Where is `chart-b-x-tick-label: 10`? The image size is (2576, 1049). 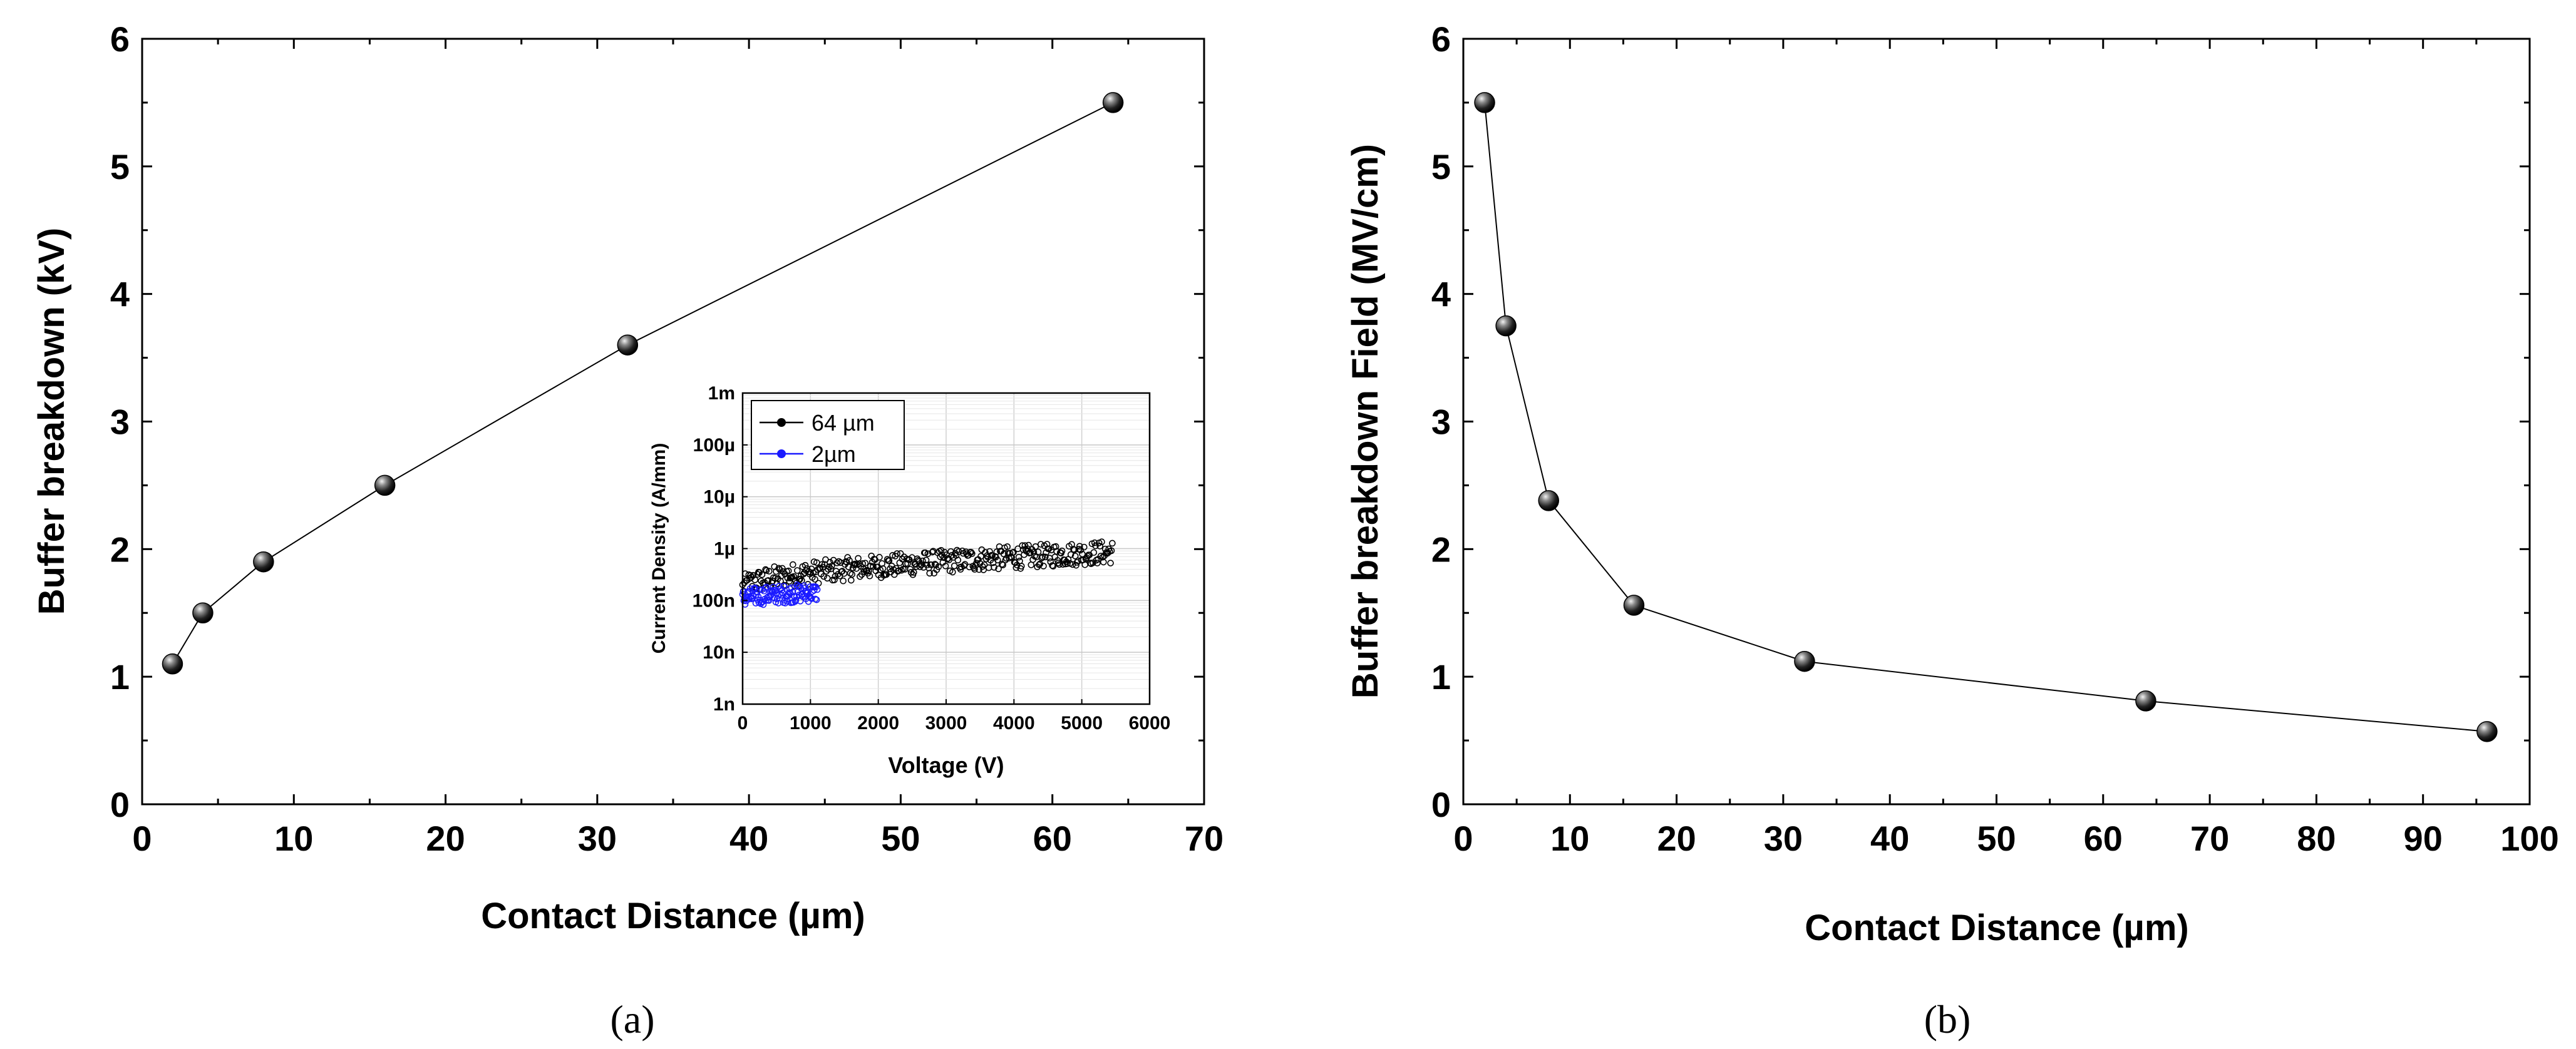
chart-b-x-tick-label: 10 is located at coordinates (1570, 839).